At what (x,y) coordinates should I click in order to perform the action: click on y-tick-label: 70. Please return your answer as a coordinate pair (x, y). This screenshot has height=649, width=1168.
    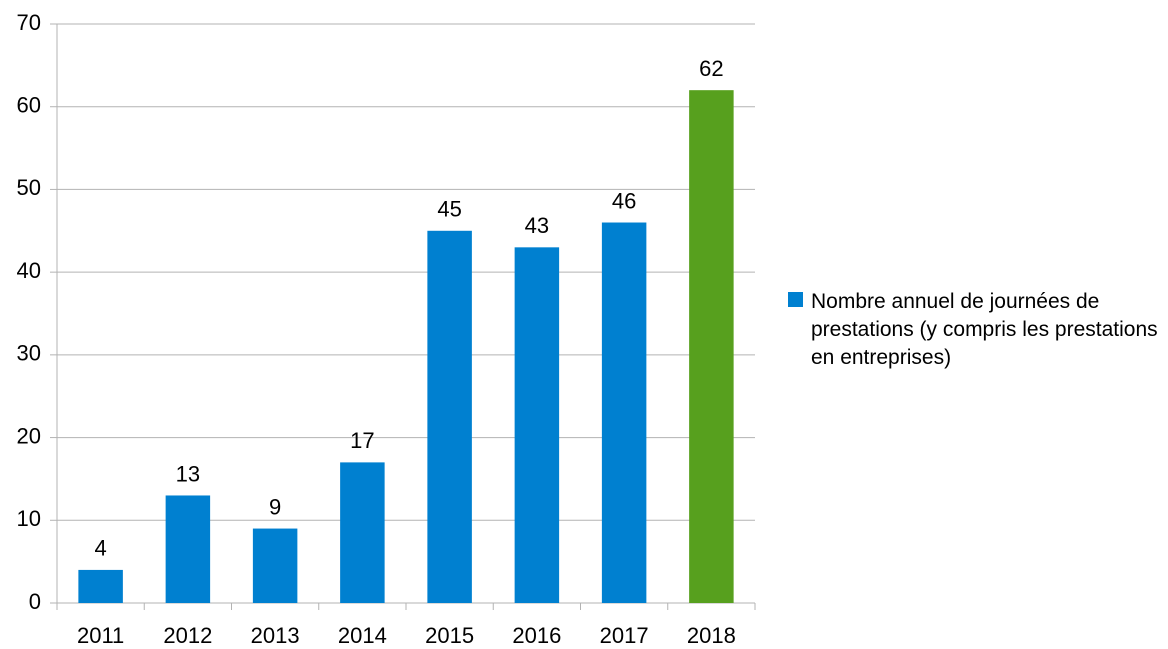
    Looking at the image, I should click on (29, 22).